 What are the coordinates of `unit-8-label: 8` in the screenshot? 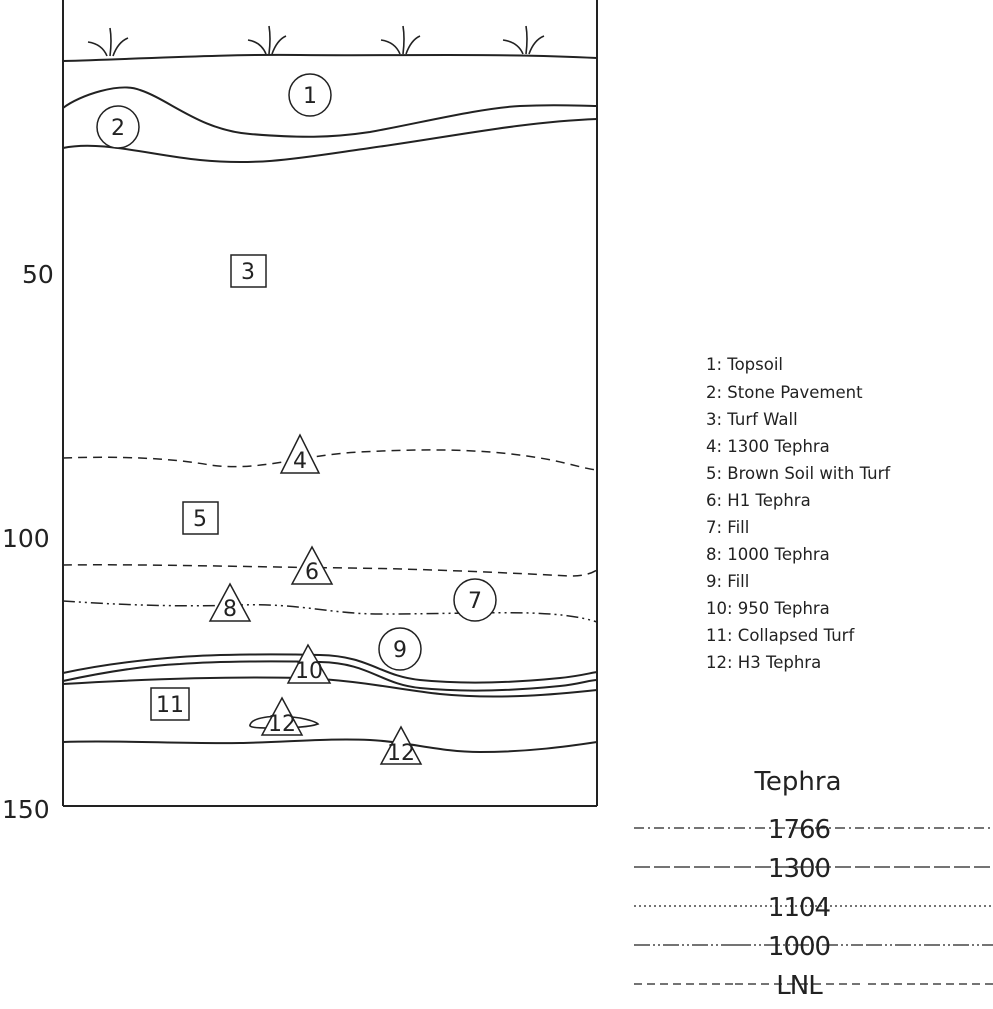 It's located at (230, 609).